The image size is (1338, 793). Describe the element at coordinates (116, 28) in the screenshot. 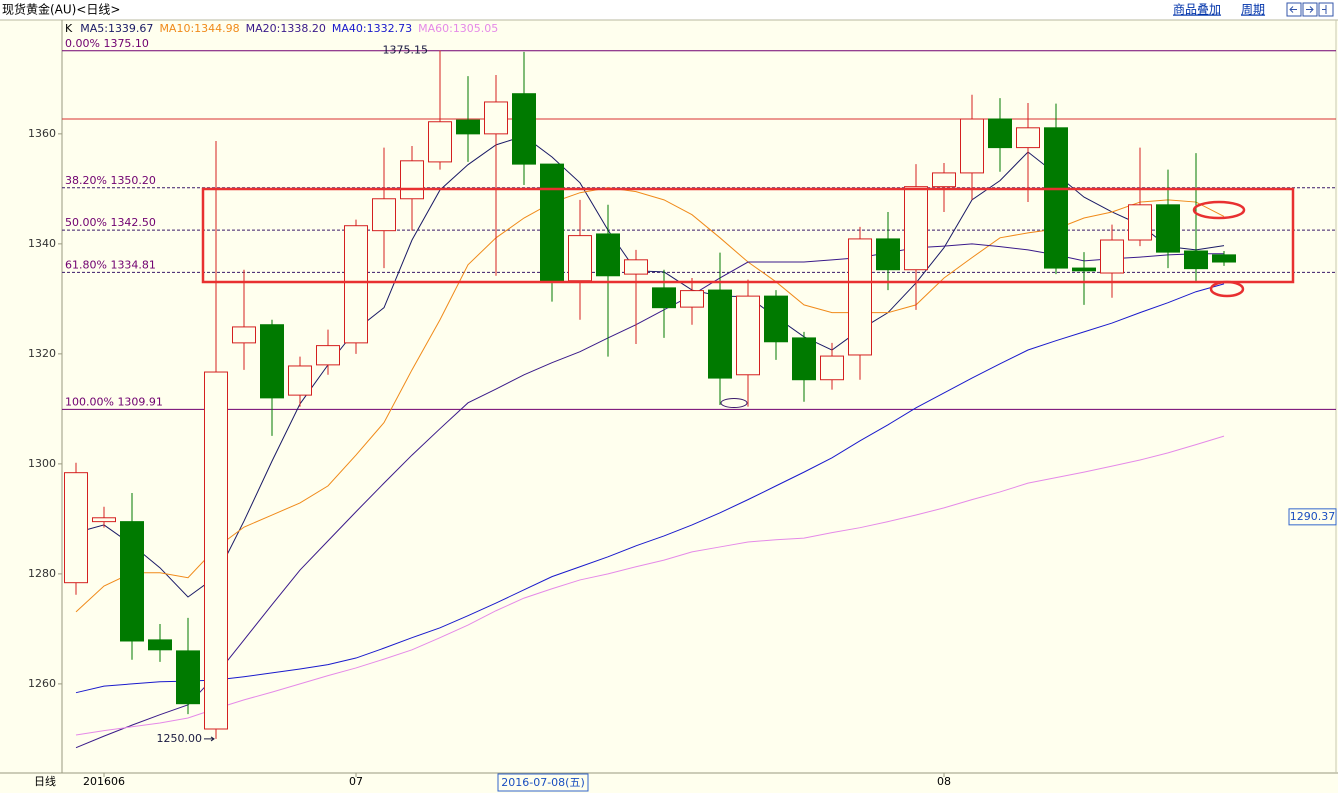

I see `legend-entry: MA5:1339.67` at that location.